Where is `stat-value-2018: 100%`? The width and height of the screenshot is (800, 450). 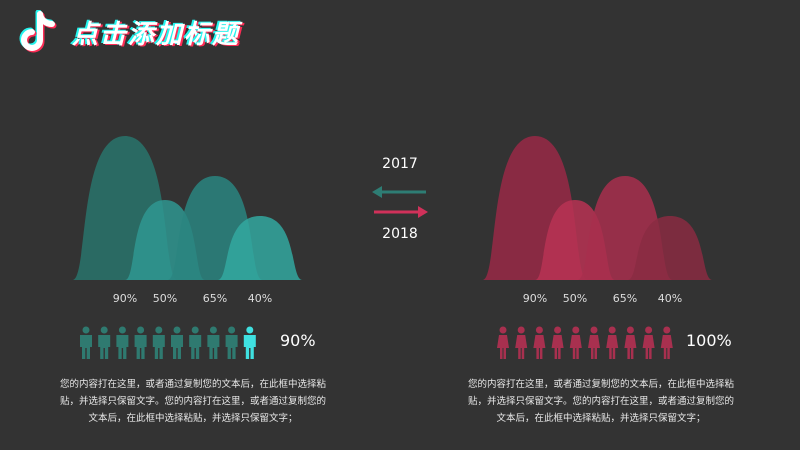
stat-value-2018: 100% is located at coordinates (709, 340).